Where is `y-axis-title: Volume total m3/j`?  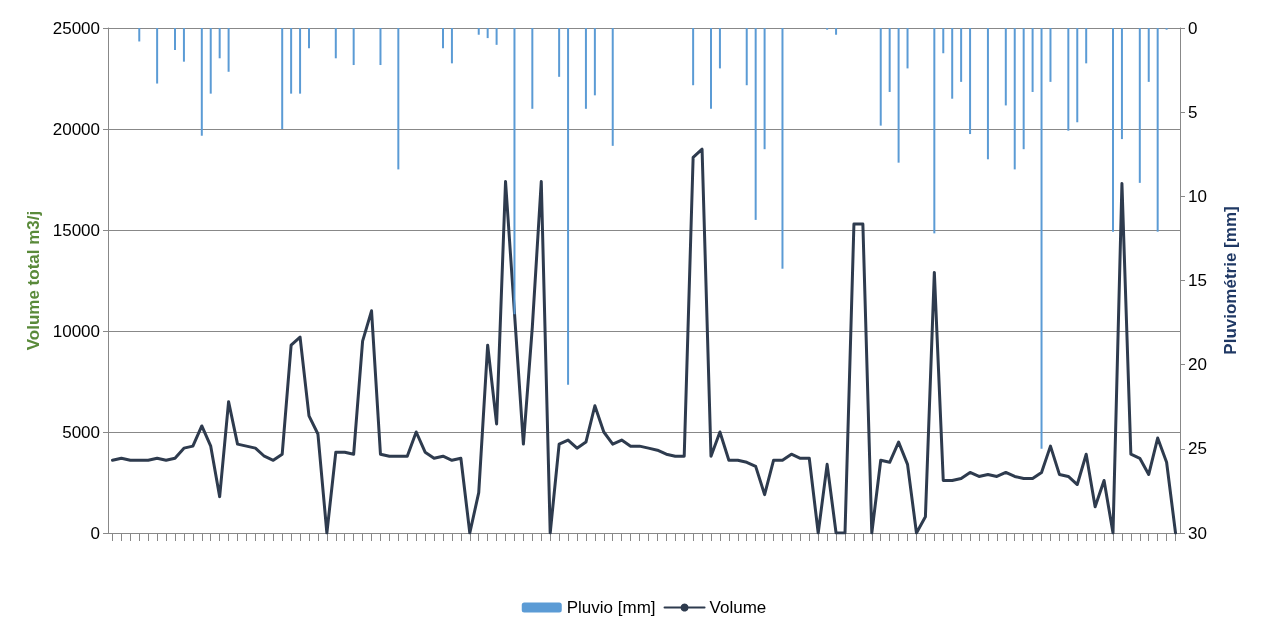 y-axis-title: Volume total m3/j is located at coordinates (33, 280).